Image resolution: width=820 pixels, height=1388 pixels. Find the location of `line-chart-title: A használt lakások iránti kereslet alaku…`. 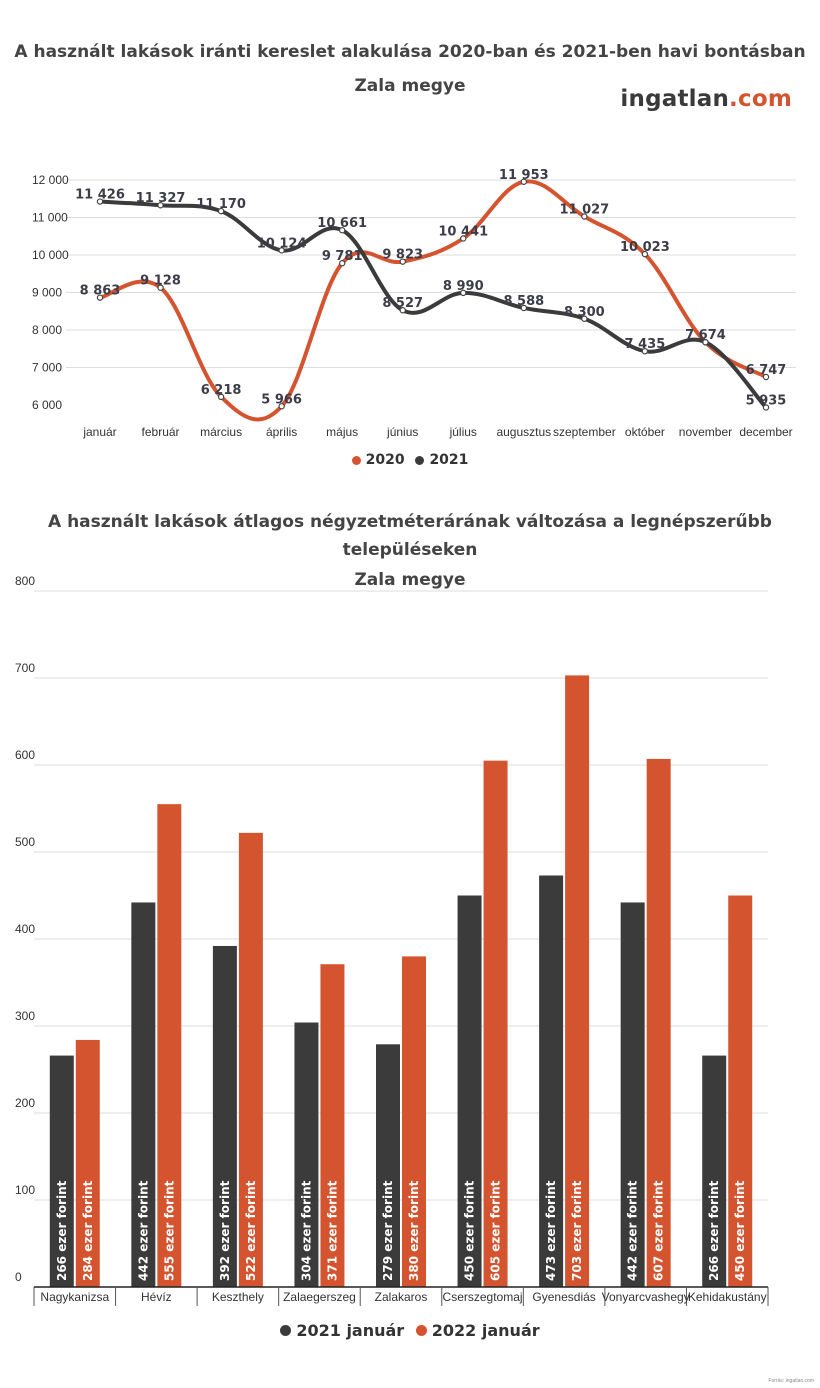

line-chart-title: A használt lakások iránti kereslet alaku… is located at coordinates (410, 69).